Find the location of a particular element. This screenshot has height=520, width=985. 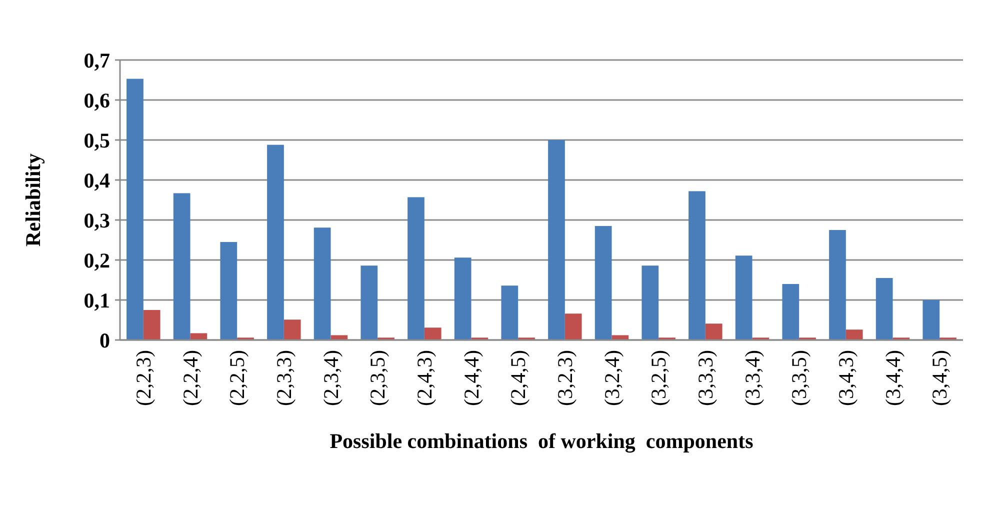

x-tick-label: (2,4,3) is located at coordinates (424, 378).